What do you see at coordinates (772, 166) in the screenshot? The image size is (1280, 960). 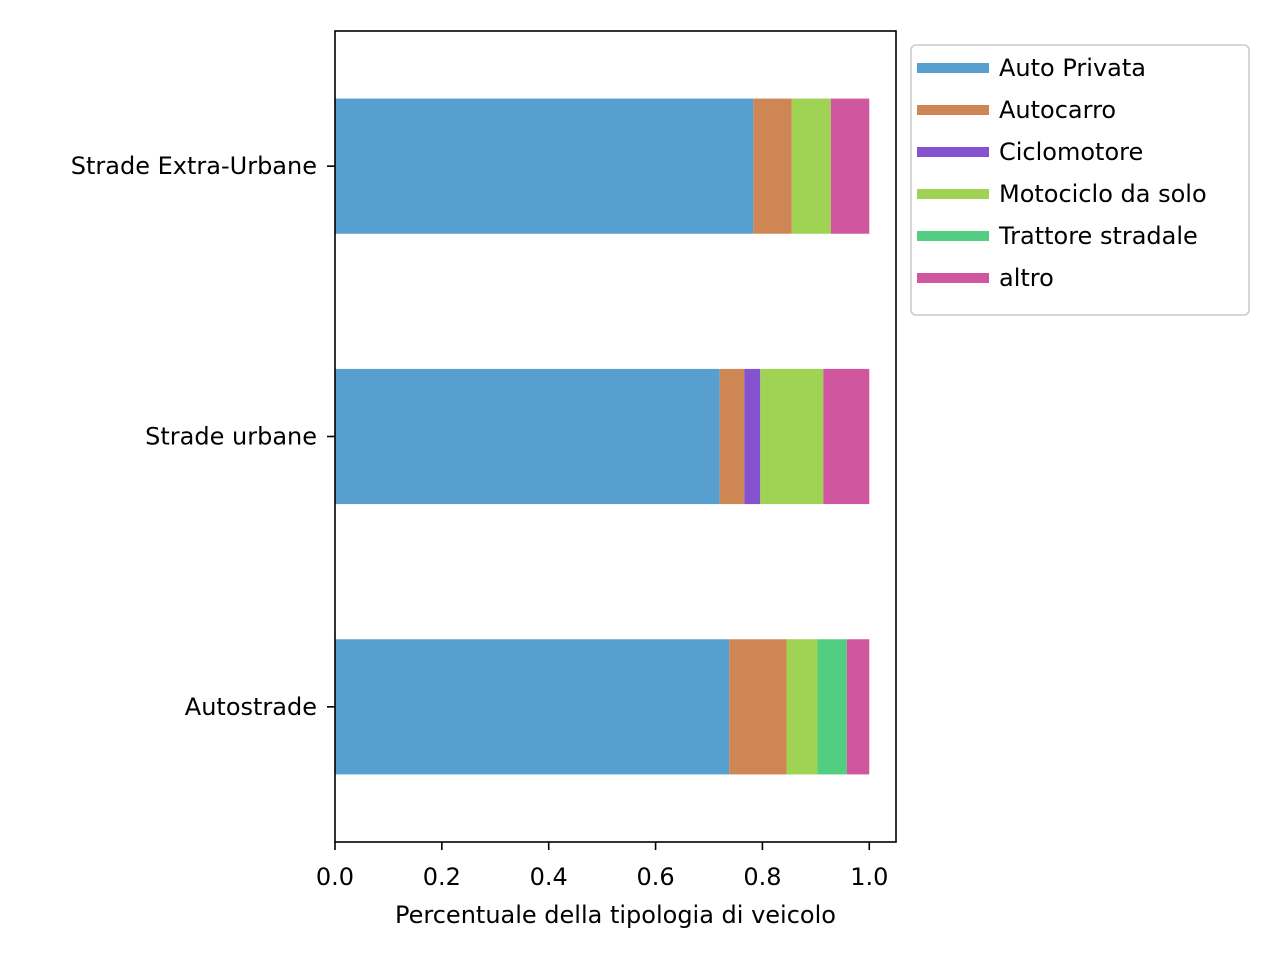 I see `bar-strade-extra-urbane-autocarro` at bounding box center [772, 166].